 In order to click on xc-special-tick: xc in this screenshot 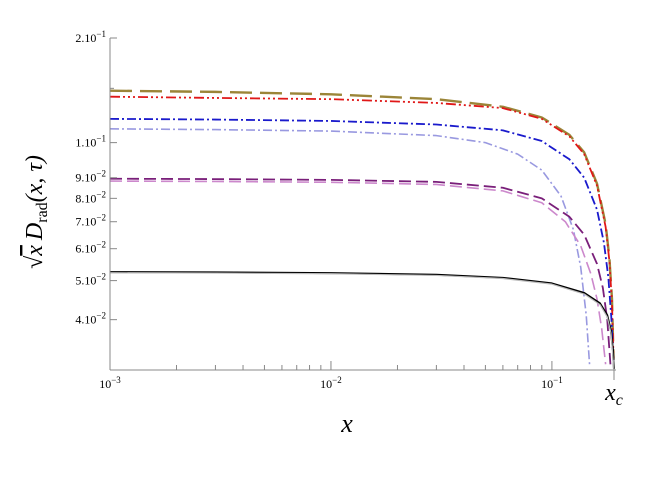, I will do `click(613, 384)`.